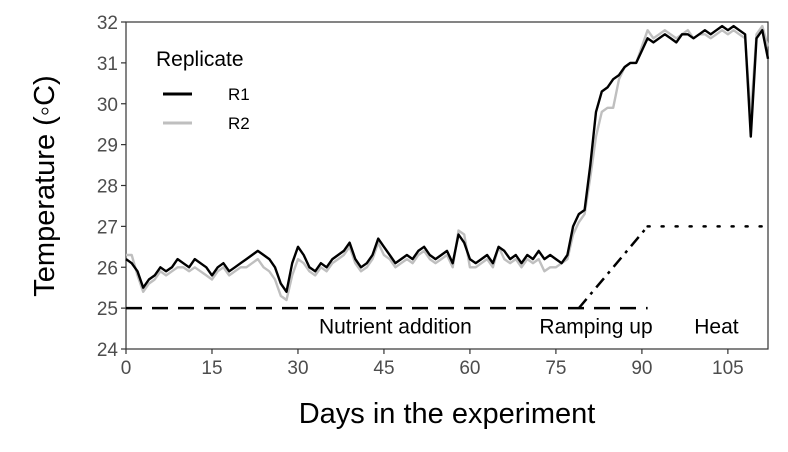  I want to click on legend-title: Replicate, so click(200, 59).